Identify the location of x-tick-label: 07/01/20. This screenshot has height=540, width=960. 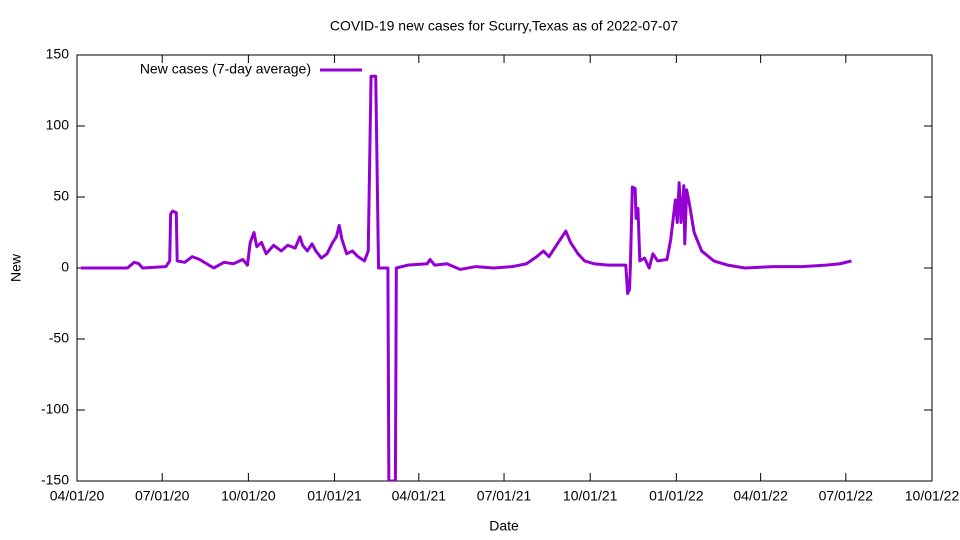
(162, 496).